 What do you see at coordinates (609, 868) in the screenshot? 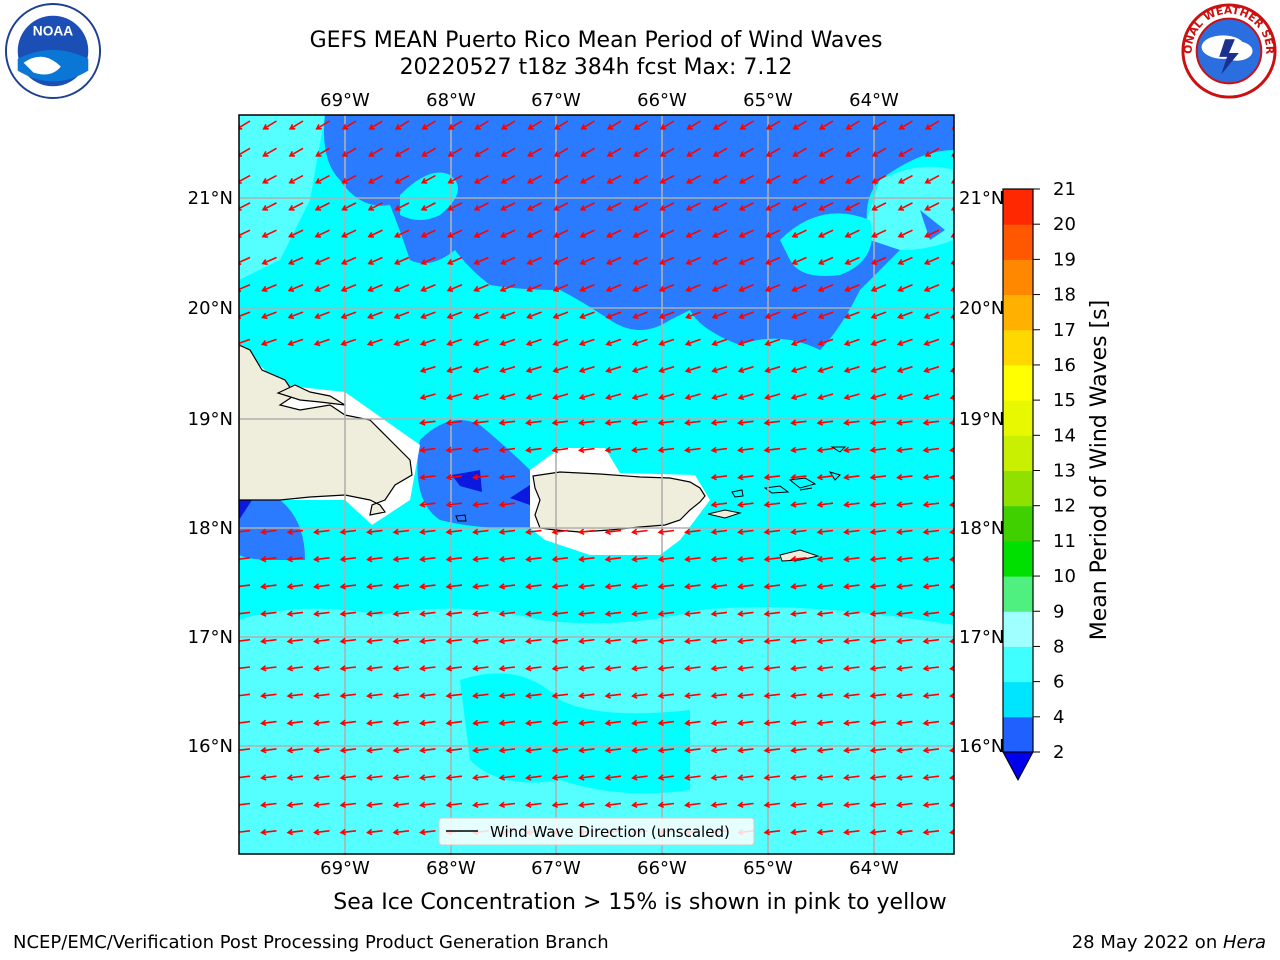
I see `lon-labels-bottom: 69°W 68°W 67°W 66°W 65°W 64°W` at bounding box center [609, 868].